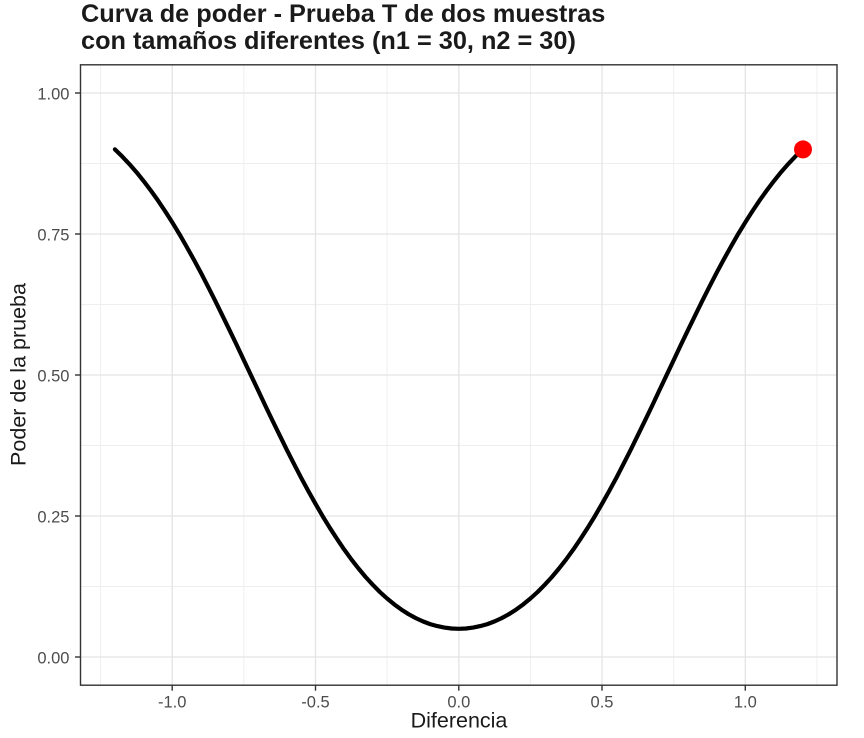 This screenshot has width=864, height=738. I want to click on svg-text: 0.5, so click(602, 703).